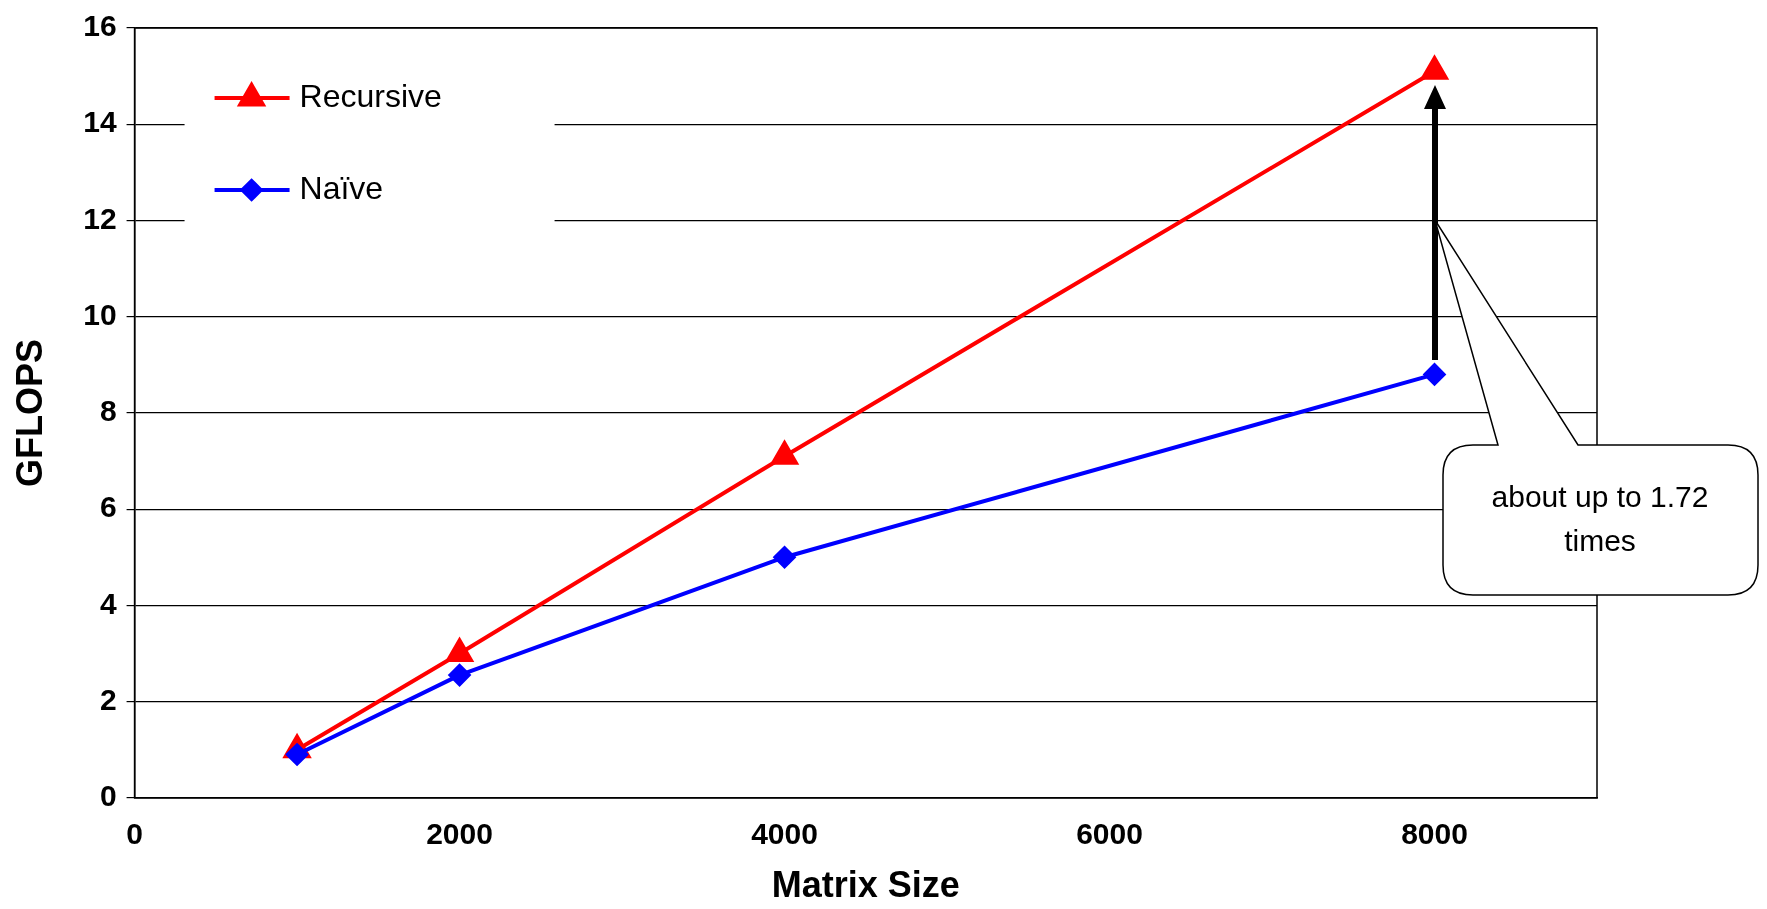 This screenshot has height=909, width=1767. I want to click on y-tick-label: 10, so click(100, 314).